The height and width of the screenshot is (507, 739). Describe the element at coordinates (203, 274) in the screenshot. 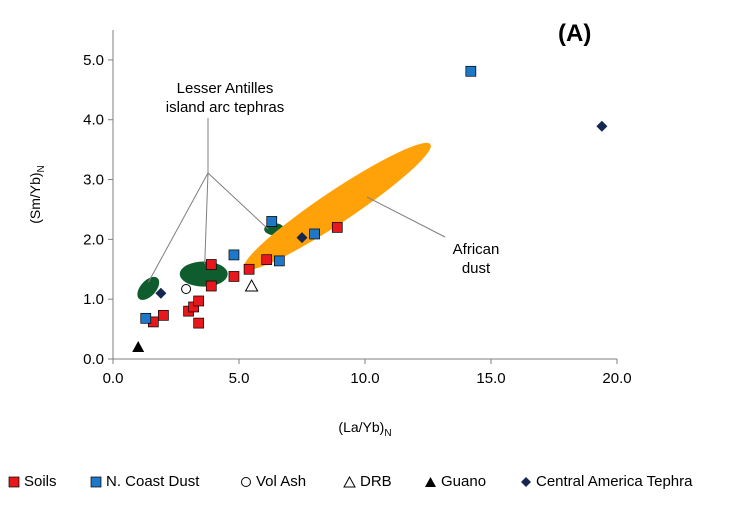

I see `region-tephra_b` at that location.